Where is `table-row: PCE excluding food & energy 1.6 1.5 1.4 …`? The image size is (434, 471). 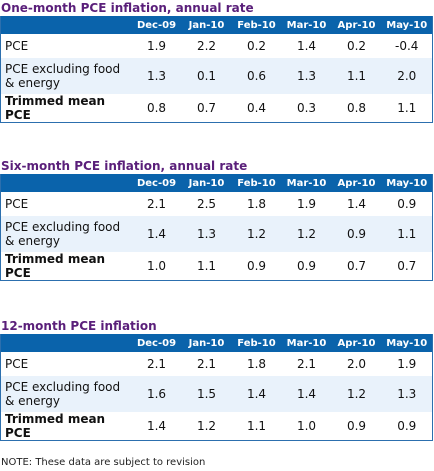
table-row: PCE excluding food & energy 1.6 1.5 1.4 … is located at coordinates (216, 394).